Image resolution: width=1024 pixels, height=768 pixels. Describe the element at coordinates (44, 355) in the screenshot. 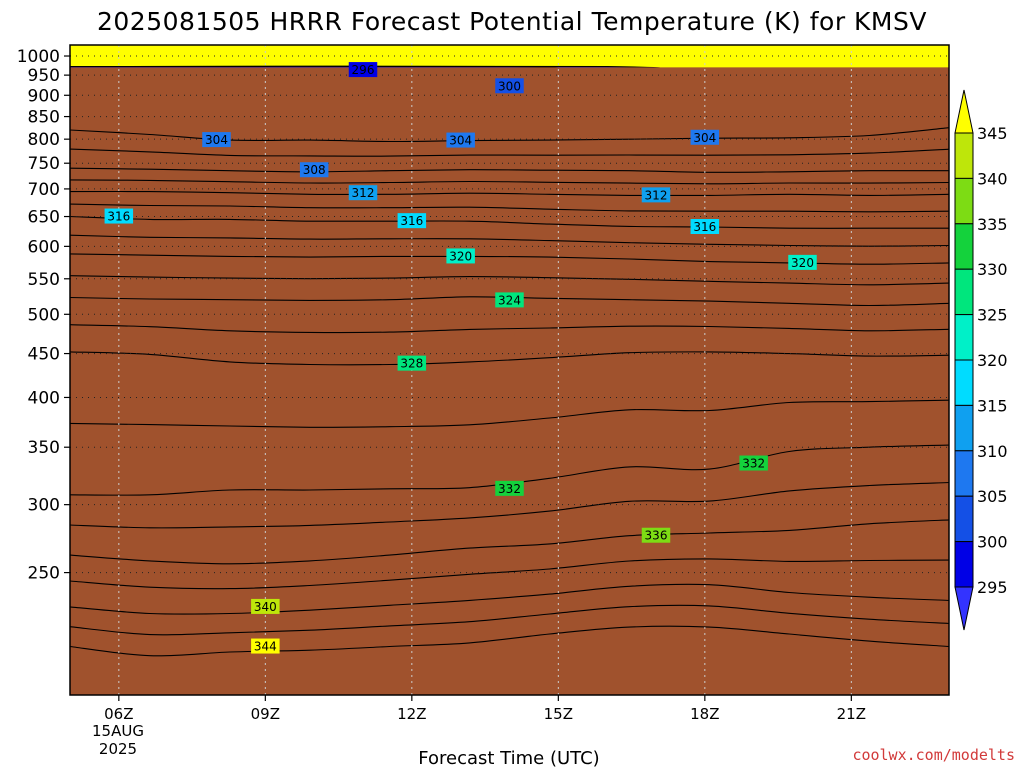

I see `y-tick-450: 450` at that location.